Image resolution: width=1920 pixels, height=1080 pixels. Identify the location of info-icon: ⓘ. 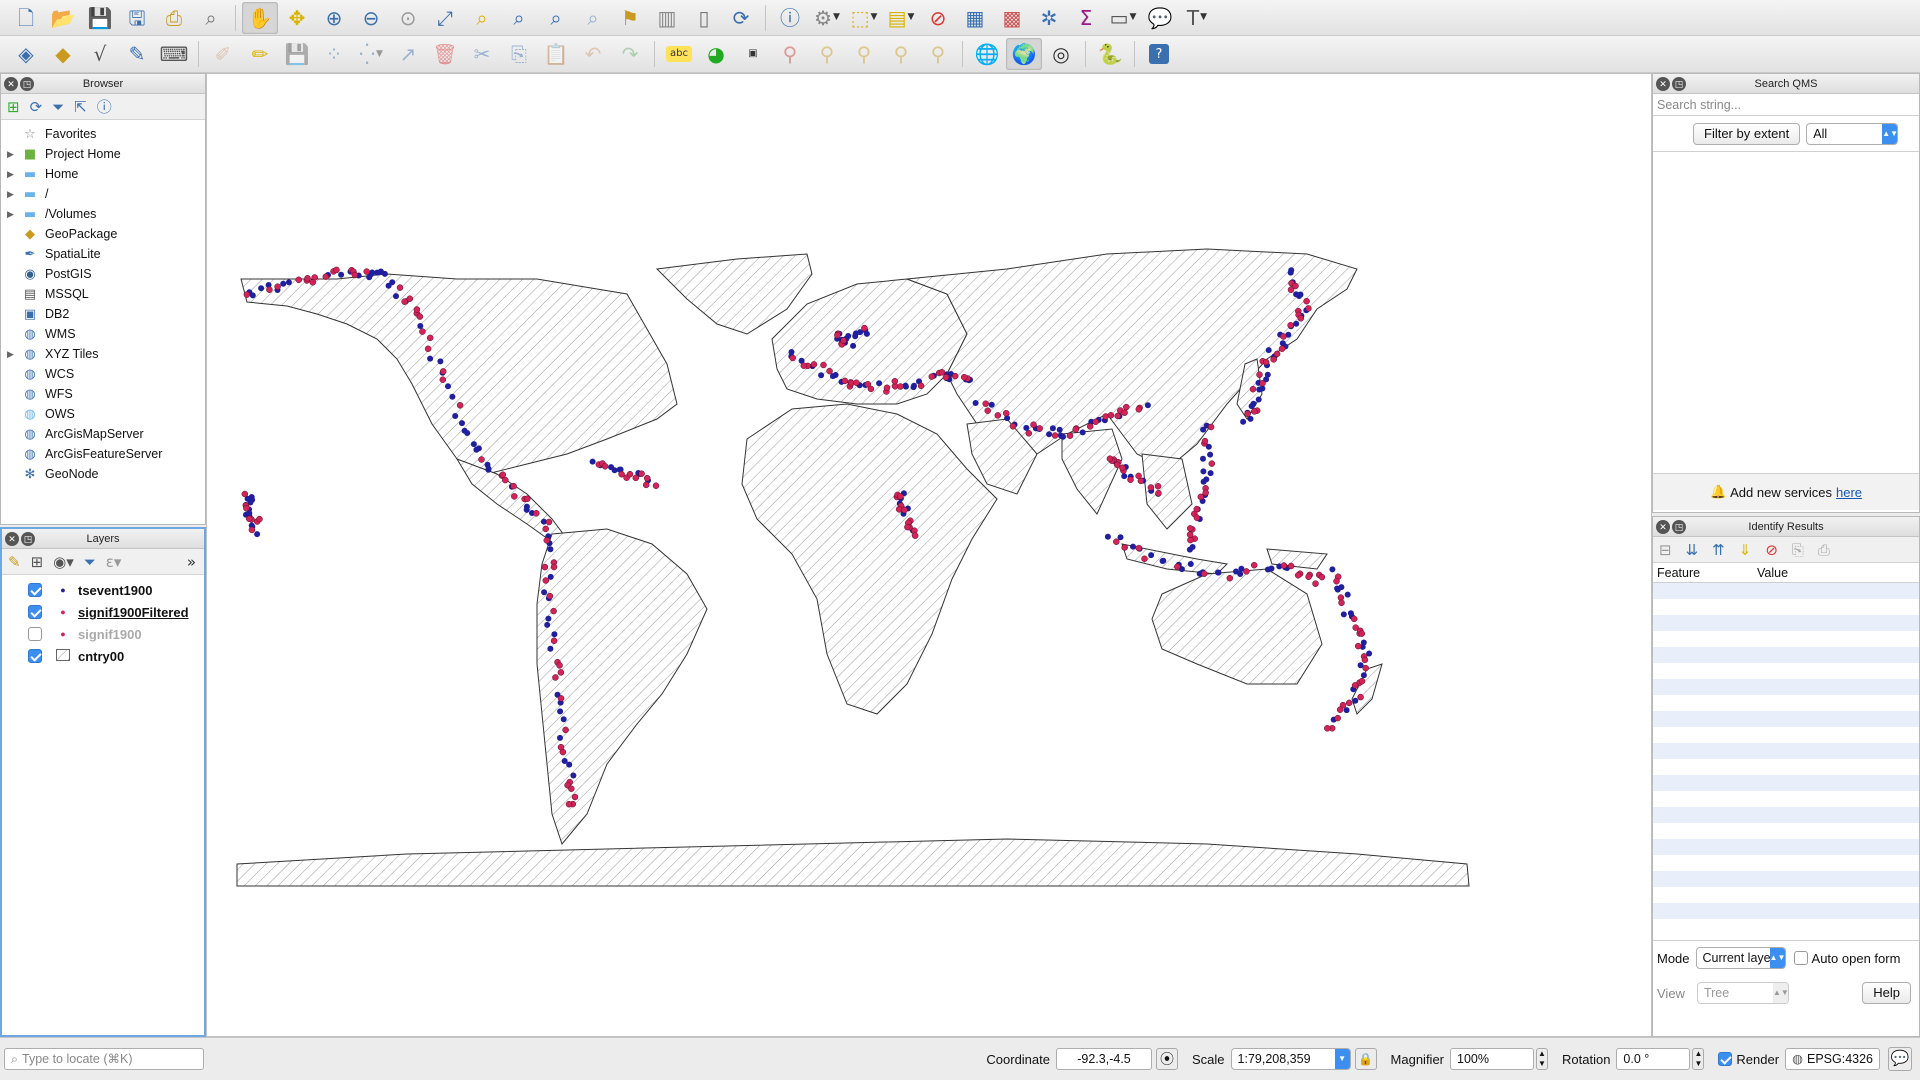
(104, 107).